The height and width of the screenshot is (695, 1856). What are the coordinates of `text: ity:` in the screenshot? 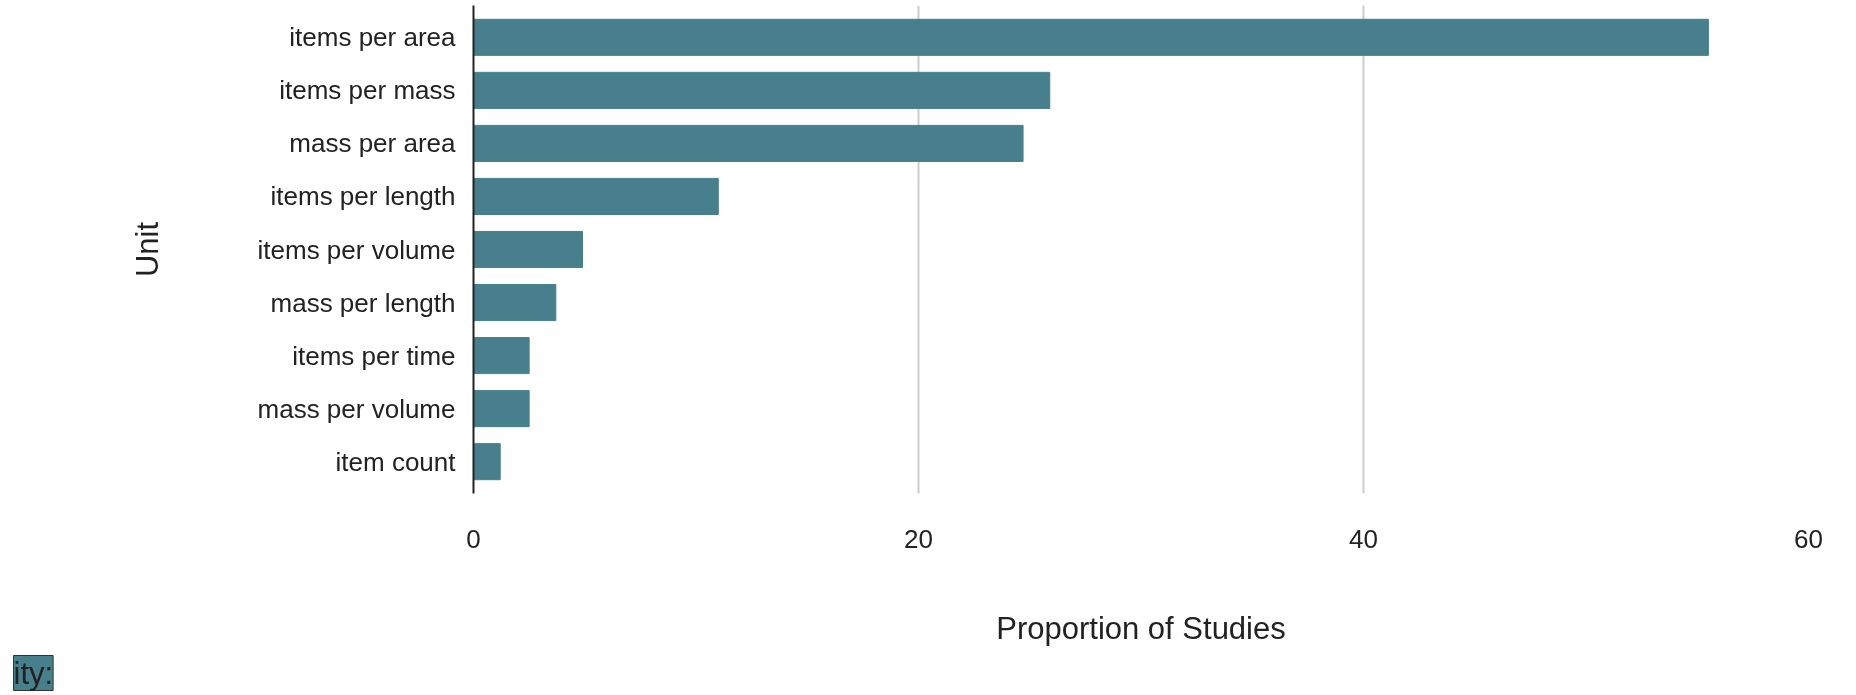 It's located at (33, 673).